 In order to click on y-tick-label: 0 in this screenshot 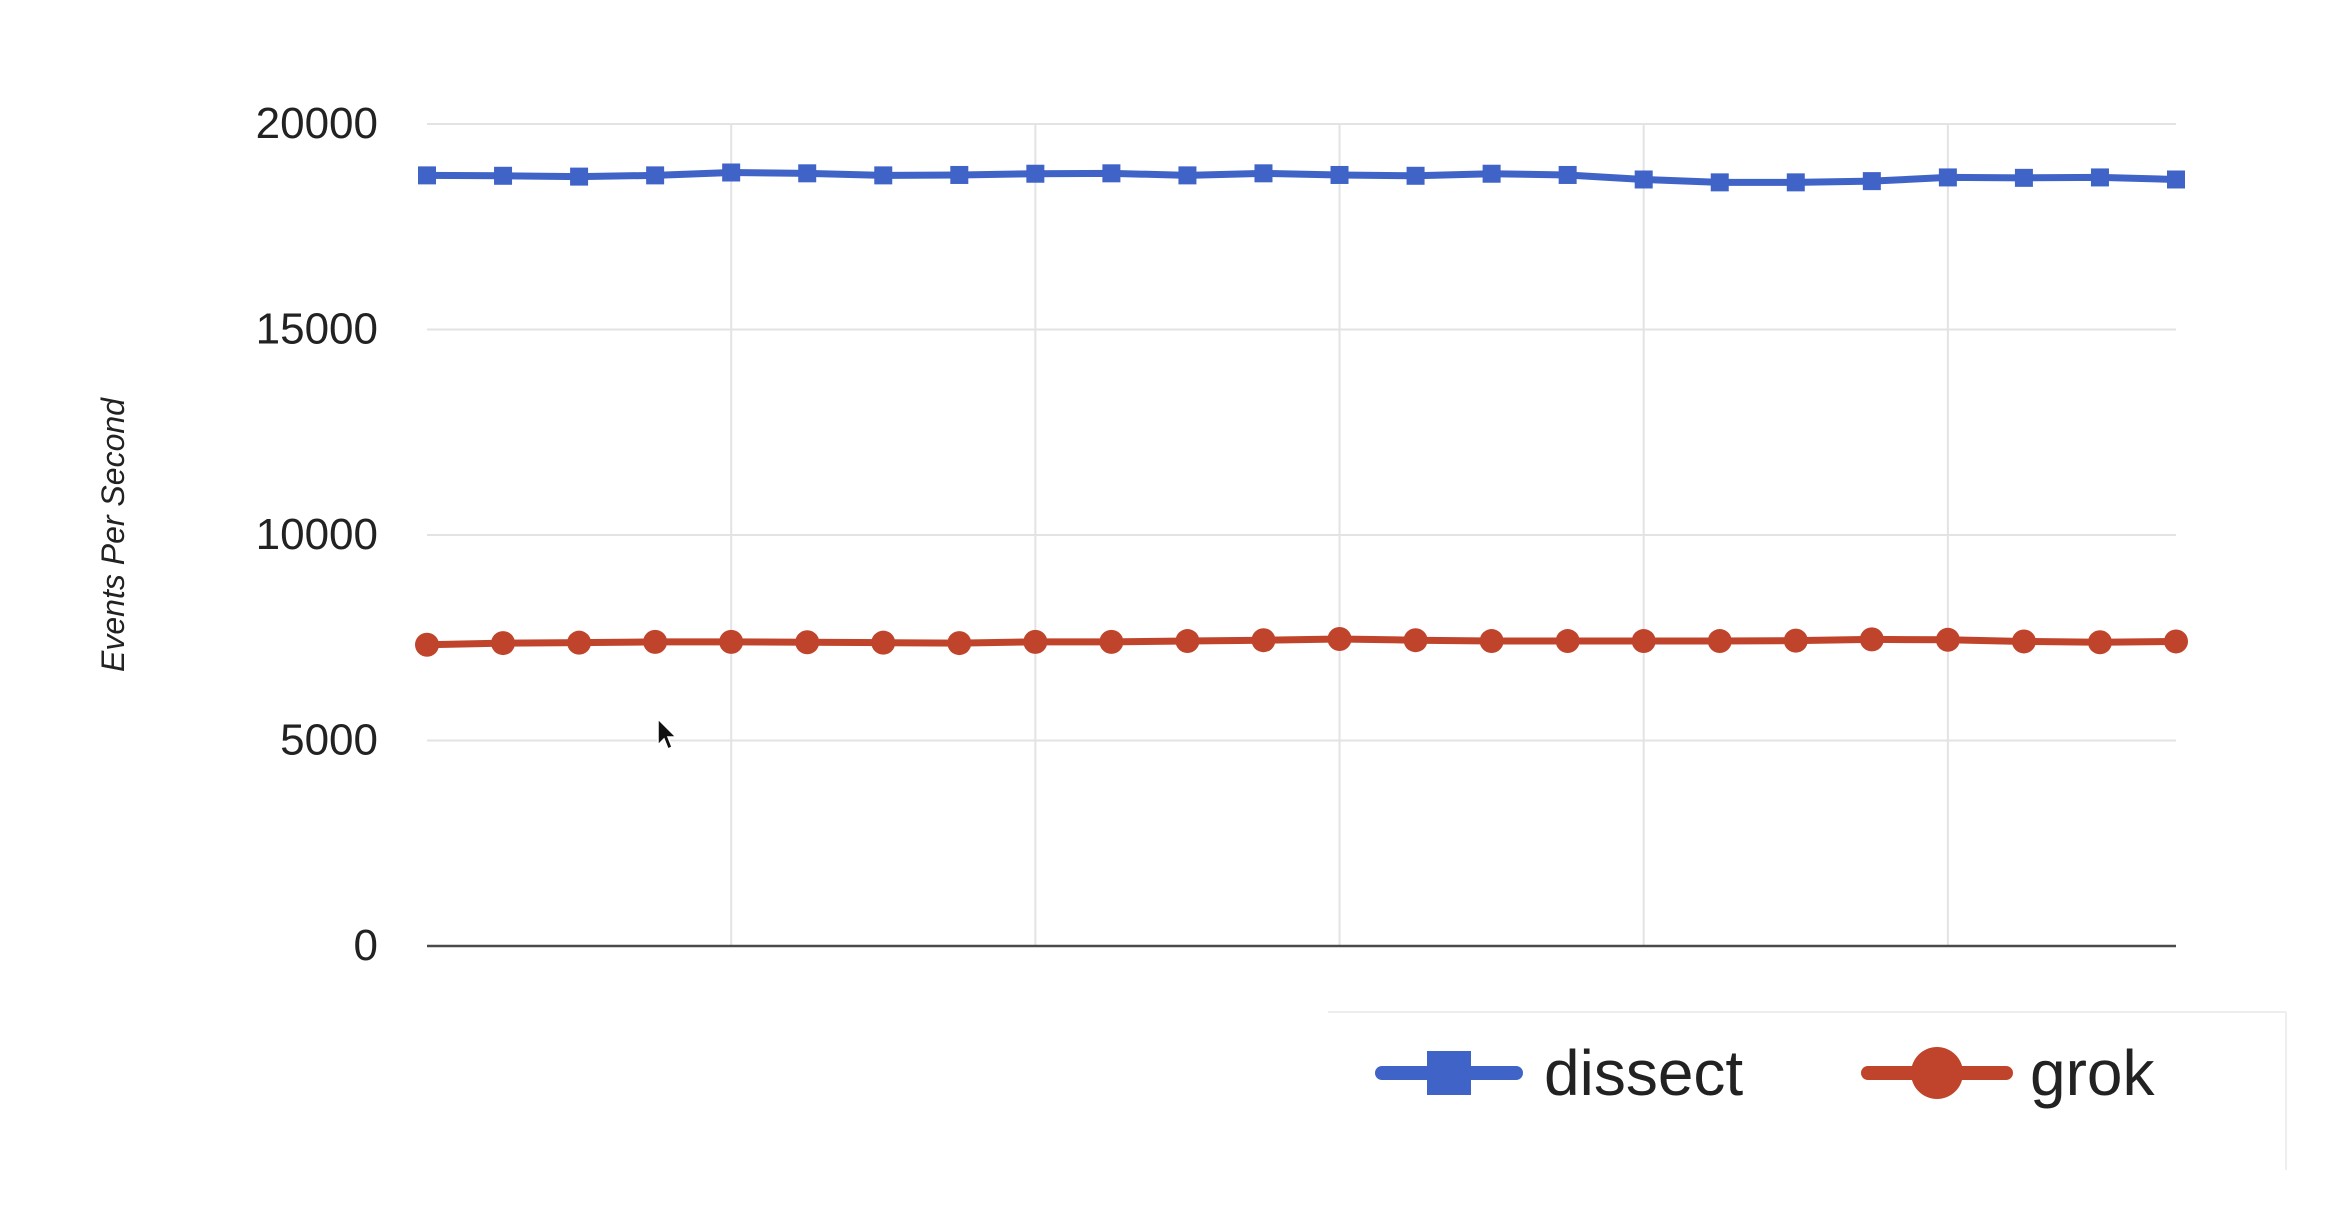, I will do `click(366, 945)`.